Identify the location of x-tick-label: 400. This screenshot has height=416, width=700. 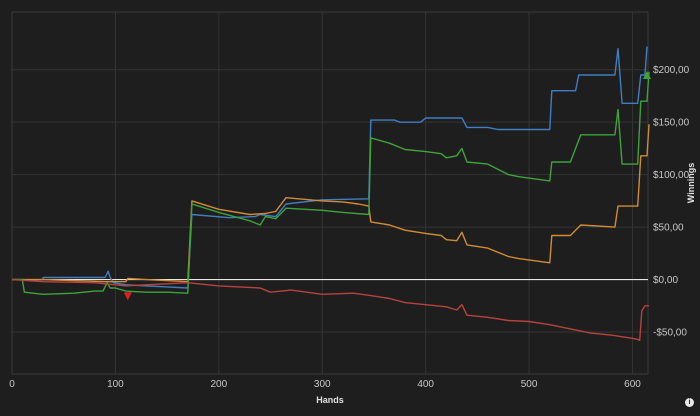
(425, 384).